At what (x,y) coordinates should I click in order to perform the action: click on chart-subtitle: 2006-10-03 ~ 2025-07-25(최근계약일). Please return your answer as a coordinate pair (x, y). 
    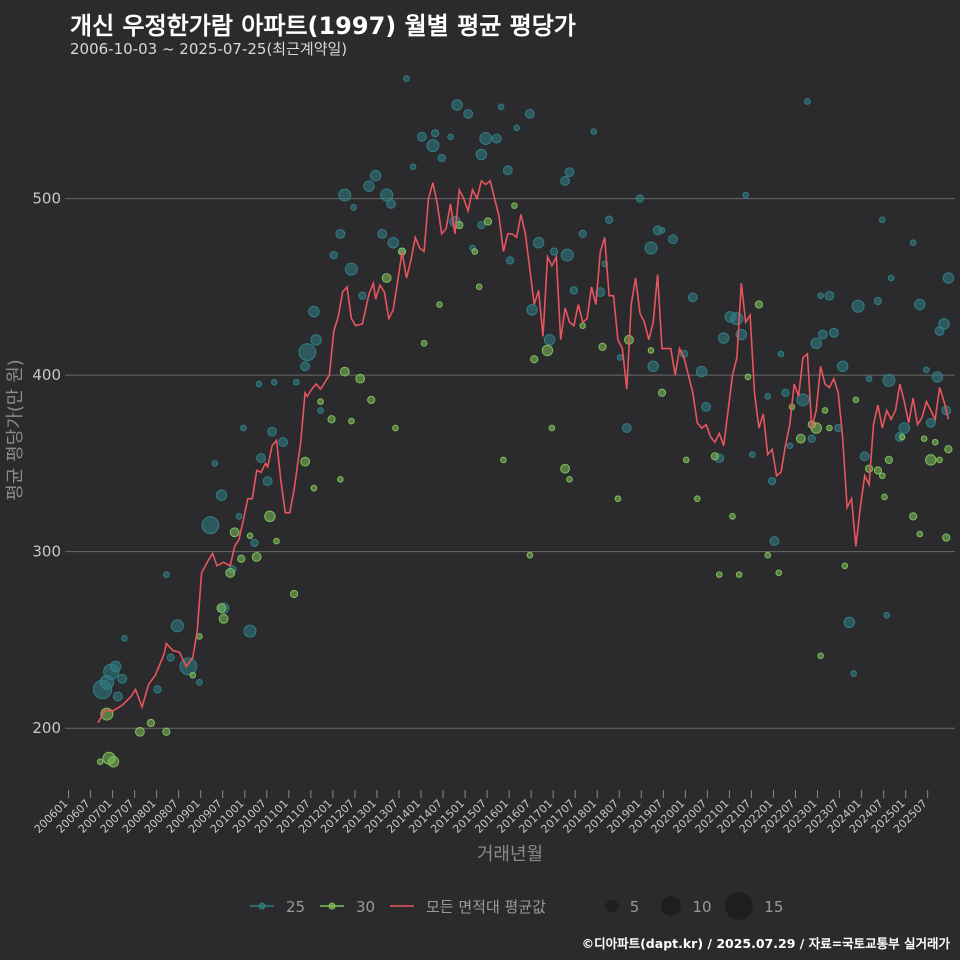
    Looking at the image, I should click on (209, 49).